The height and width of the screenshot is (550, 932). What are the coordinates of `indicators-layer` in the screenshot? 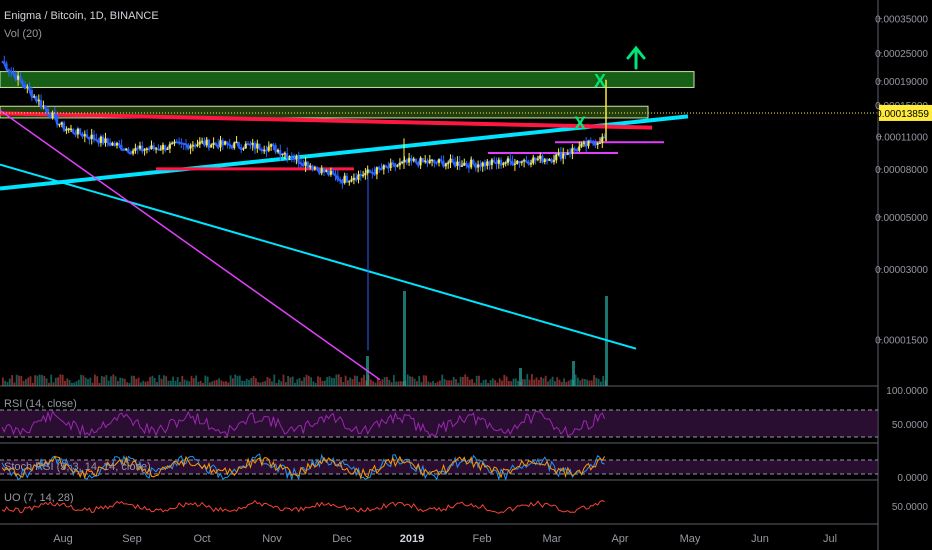 It's located at (303, 462).